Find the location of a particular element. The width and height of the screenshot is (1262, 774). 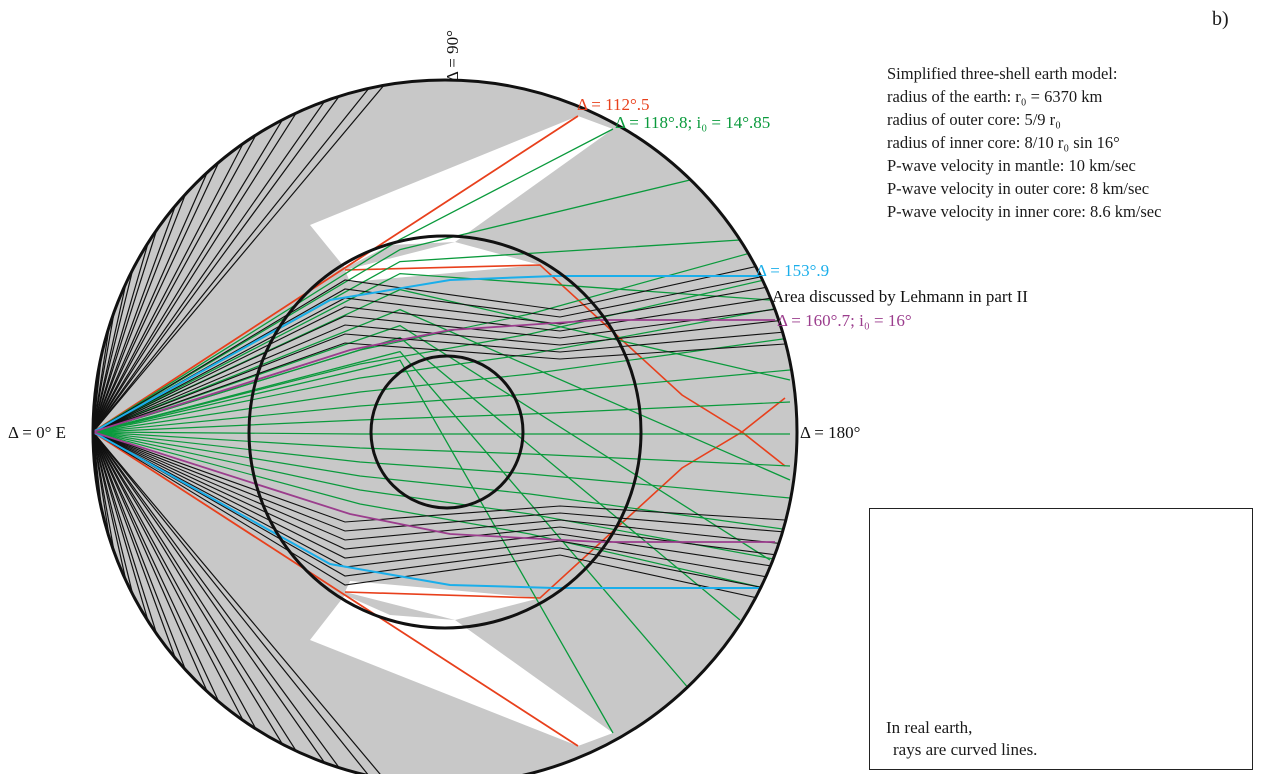

core-shadow-lower is located at coordinates (442, 600).